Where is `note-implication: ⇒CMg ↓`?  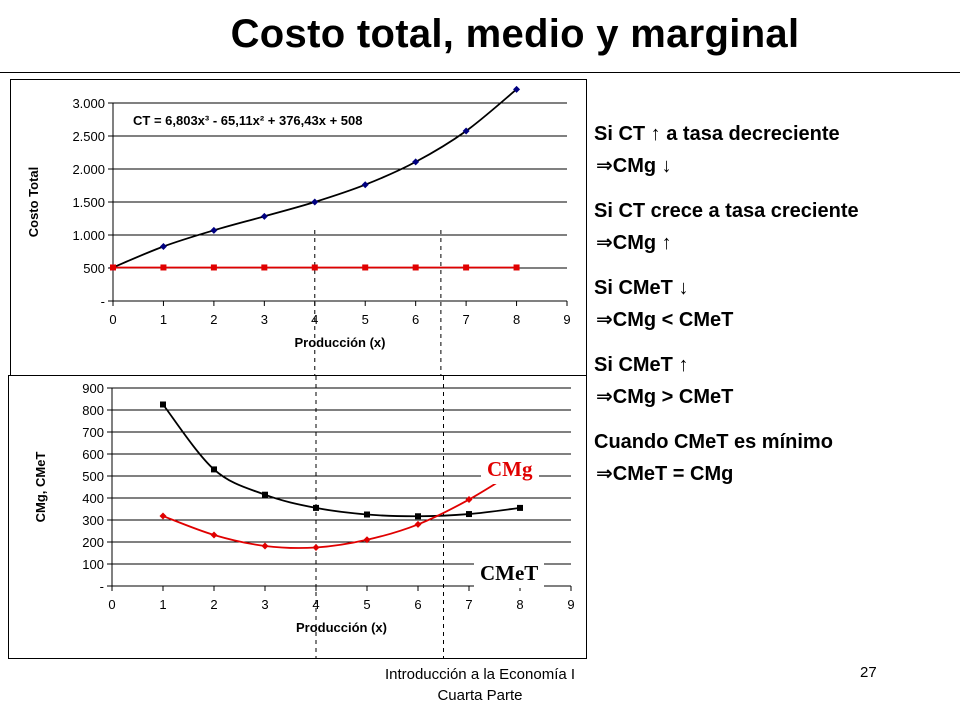 note-implication: ⇒CMg ↓ is located at coordinates (634, 166).